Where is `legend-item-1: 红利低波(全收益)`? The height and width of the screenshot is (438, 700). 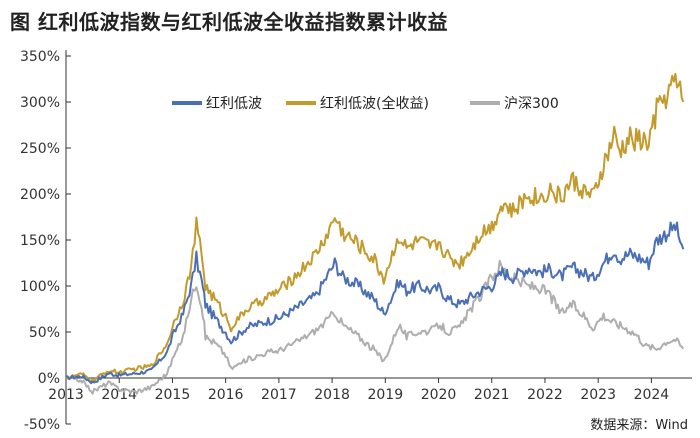
legend-item-1: 红利低波(全收益) is located at coordinates (357, 103).